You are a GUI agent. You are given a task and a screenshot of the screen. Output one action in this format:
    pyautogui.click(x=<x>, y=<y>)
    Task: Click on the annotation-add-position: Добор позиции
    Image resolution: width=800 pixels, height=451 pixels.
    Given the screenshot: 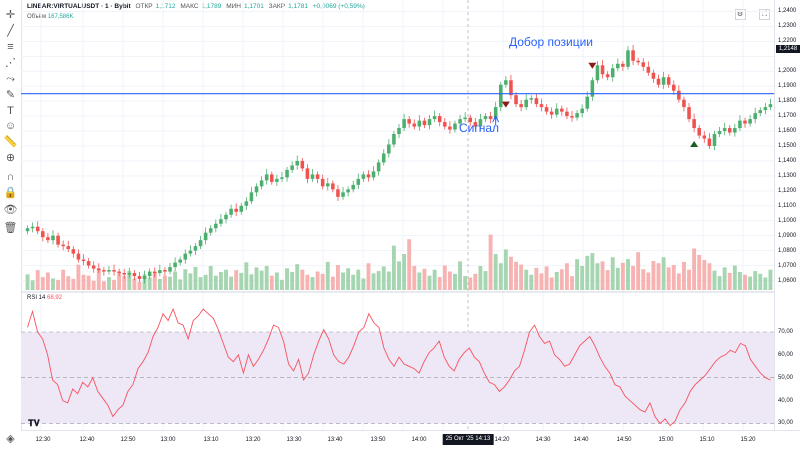 What is the action you would take?
    pyautogui.click(x=551, y=42)
    